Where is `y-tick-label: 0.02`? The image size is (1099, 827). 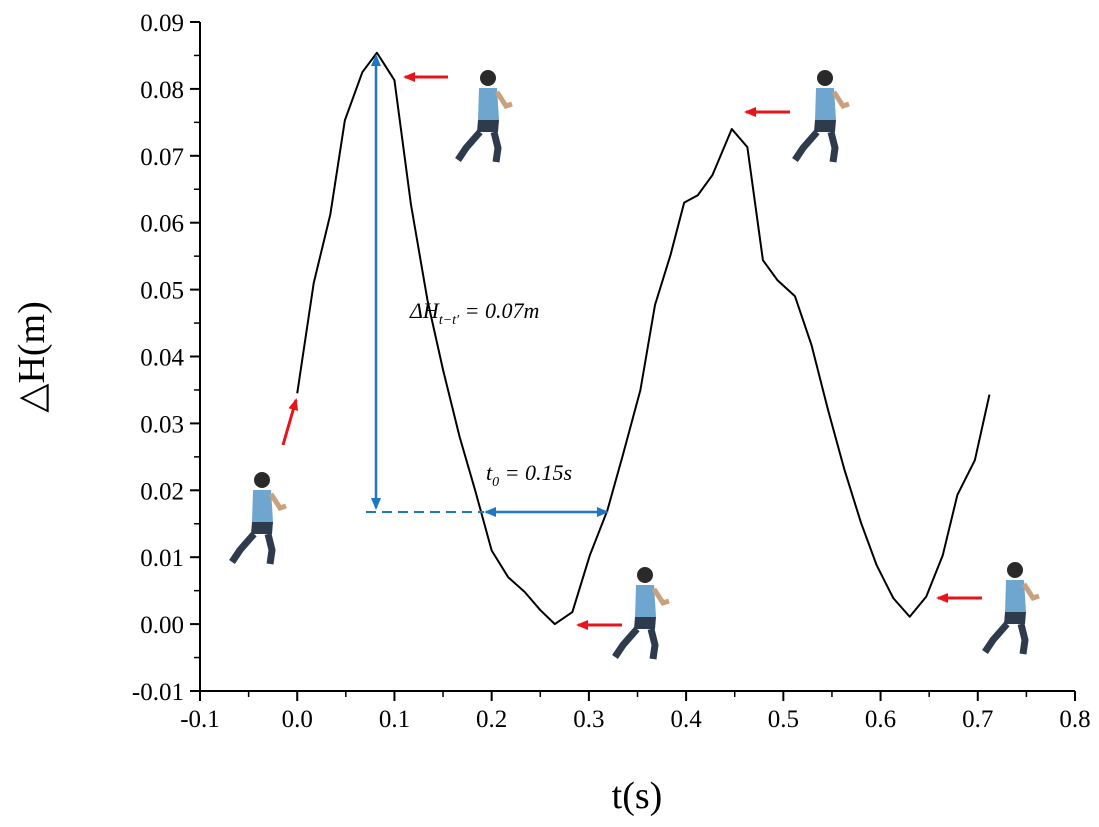
y-tick-label: 0.02 is located at coordinates (162, 491).